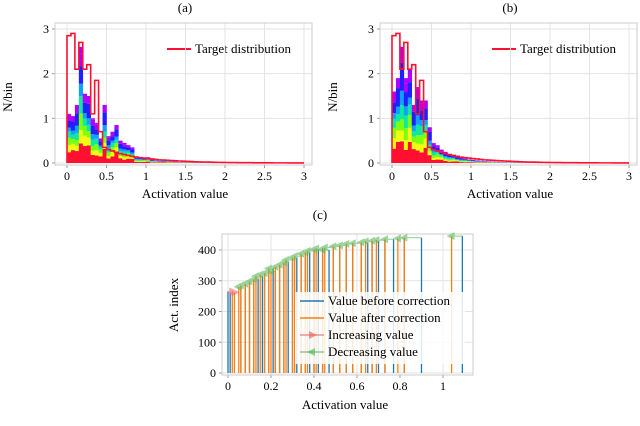 This screenshot has height=426, width=640. What do you see at coordinates (554, 48) in the screenshot?
I see `panel-b-legend: Target distribution` at bounding box center [554, 48].